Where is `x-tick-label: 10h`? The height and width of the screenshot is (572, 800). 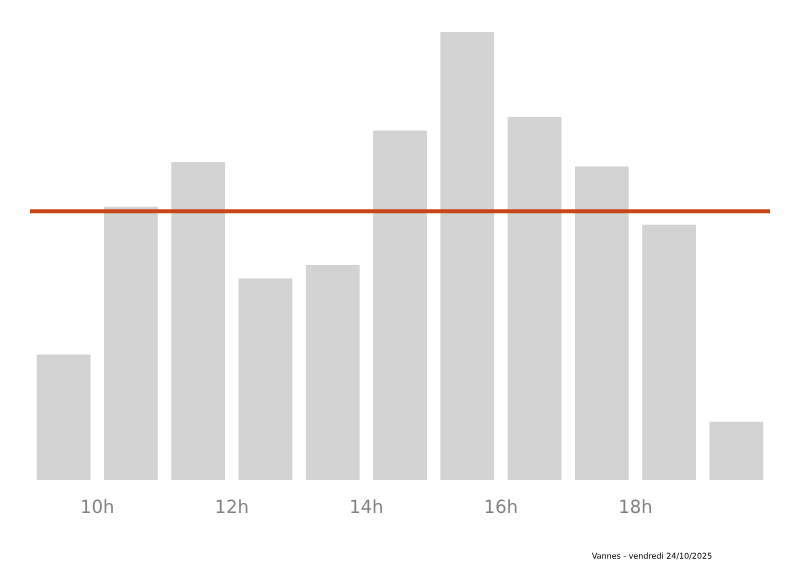 x-tick-label: 10h is located at coordinates (97, 506).